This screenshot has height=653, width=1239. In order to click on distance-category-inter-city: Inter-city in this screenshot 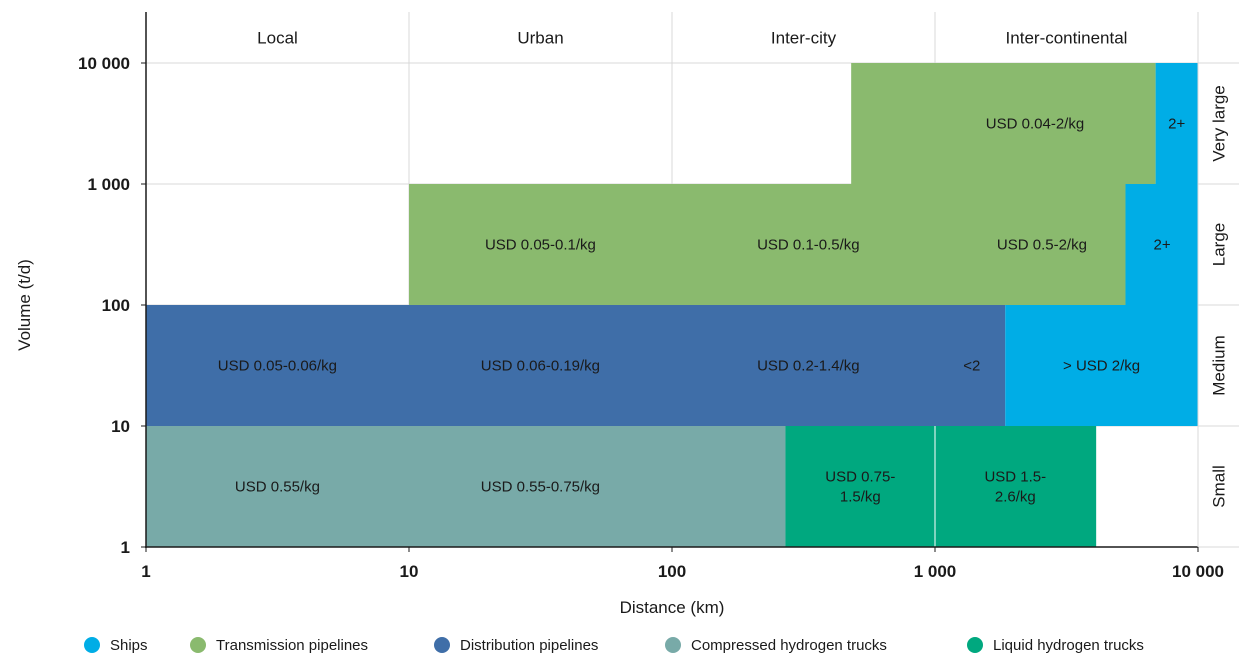, I will do `click(804, 38)`.